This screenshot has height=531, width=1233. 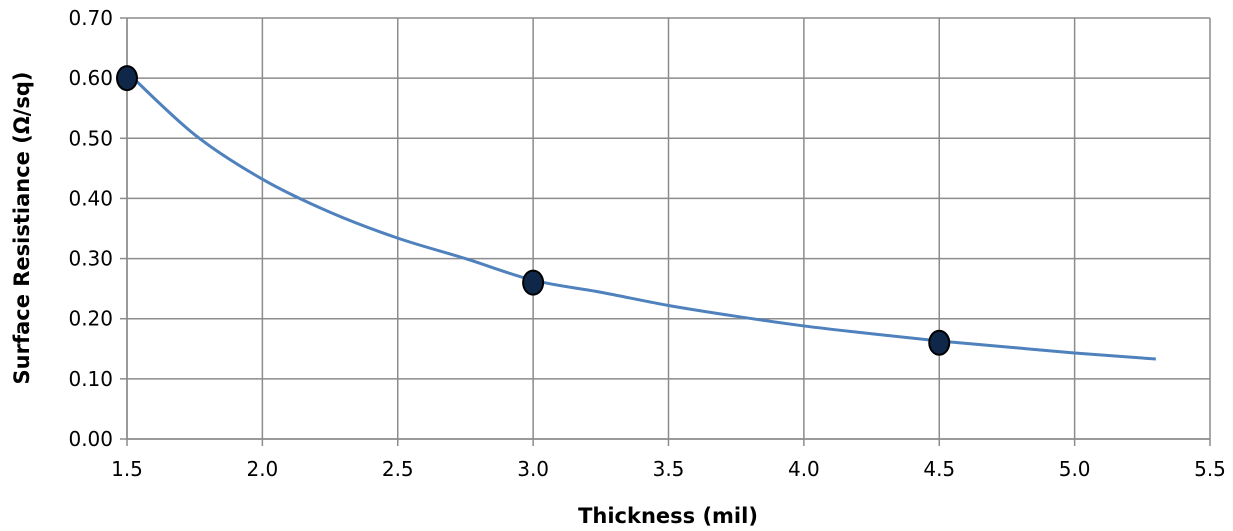 What do you see at coordinates (90, 379) in the screenshot?
I see `y-tick-label: 0.10` at bounding box center [90, 379].